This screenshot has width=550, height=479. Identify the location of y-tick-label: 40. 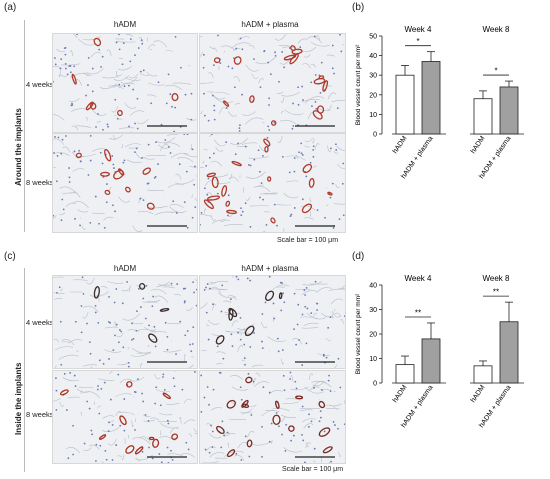
(373, 286).